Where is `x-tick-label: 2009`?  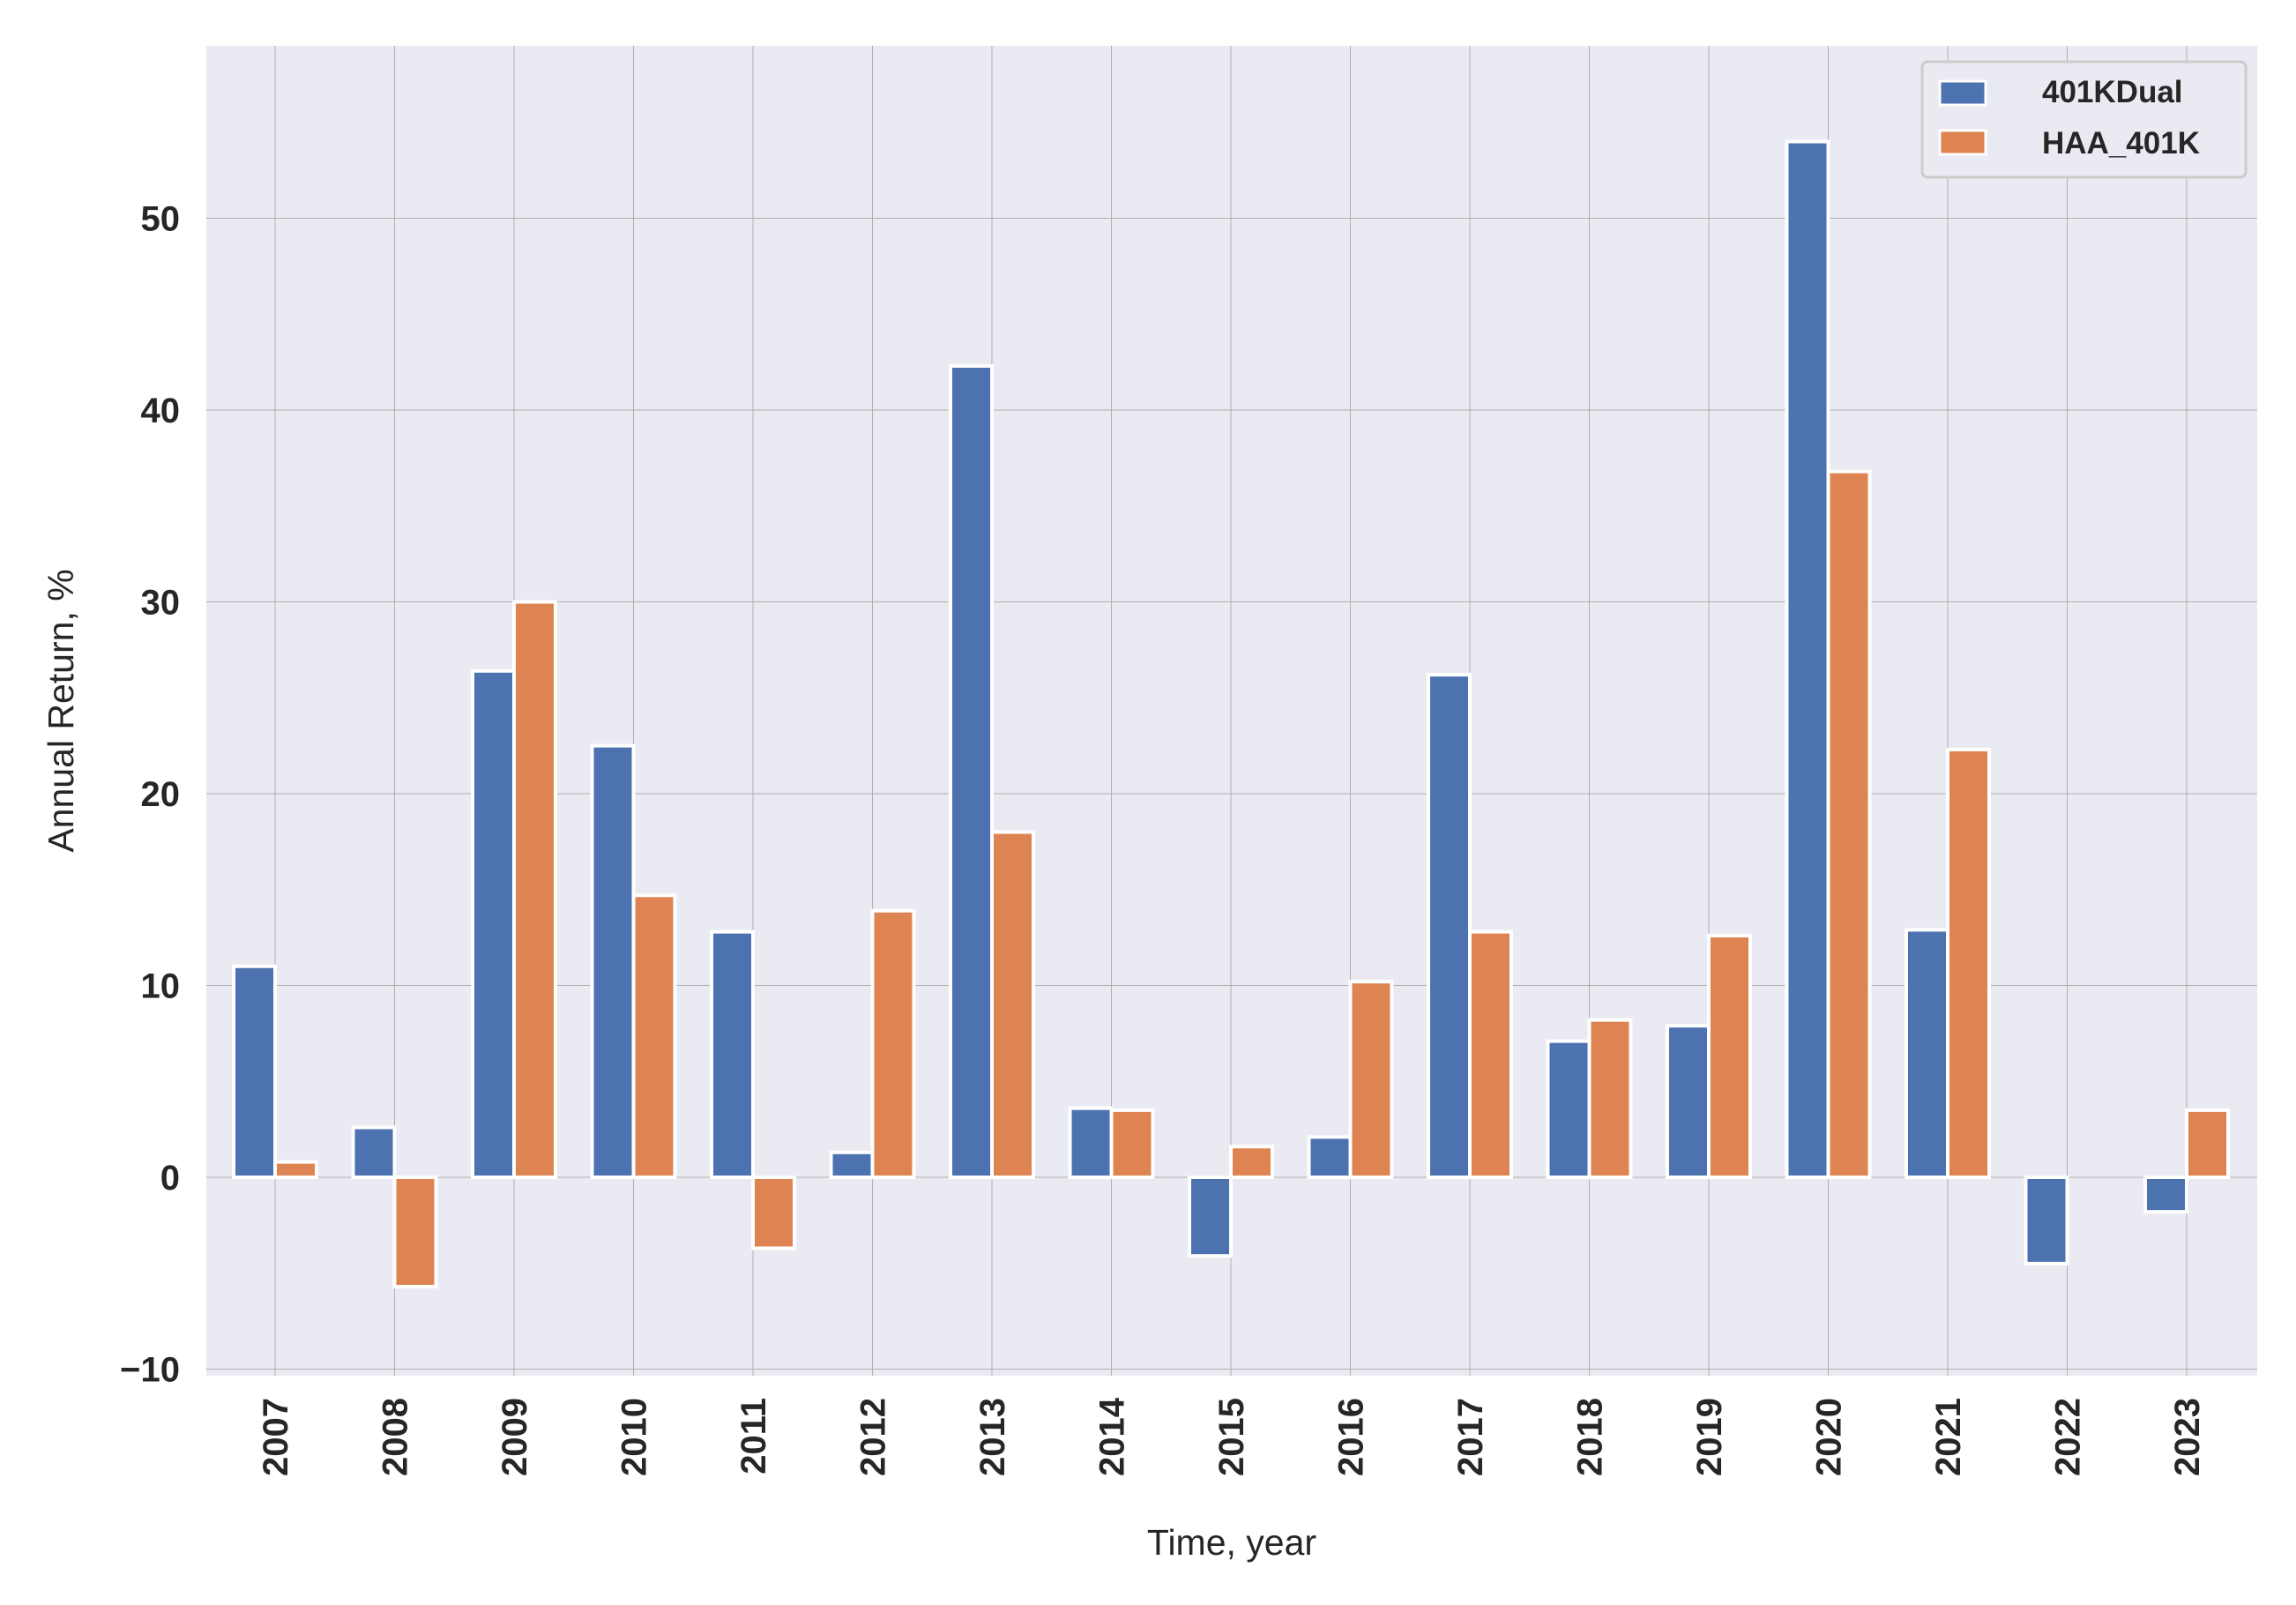 x-tick-label: 2009 is located at coordinates (515, 1437).